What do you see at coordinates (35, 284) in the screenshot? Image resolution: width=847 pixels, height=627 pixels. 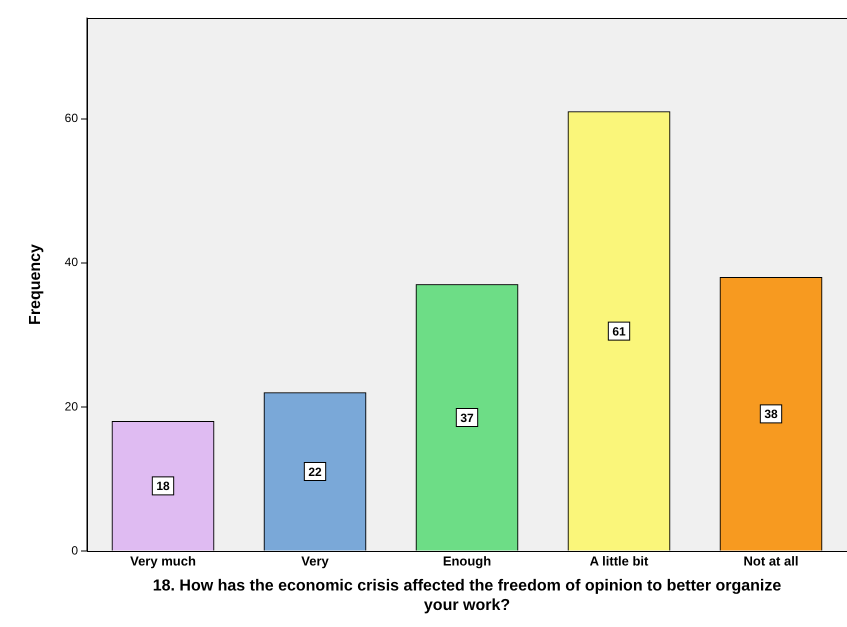 I see `y-axis-title: Frequency` at bounding box center [35, 284].